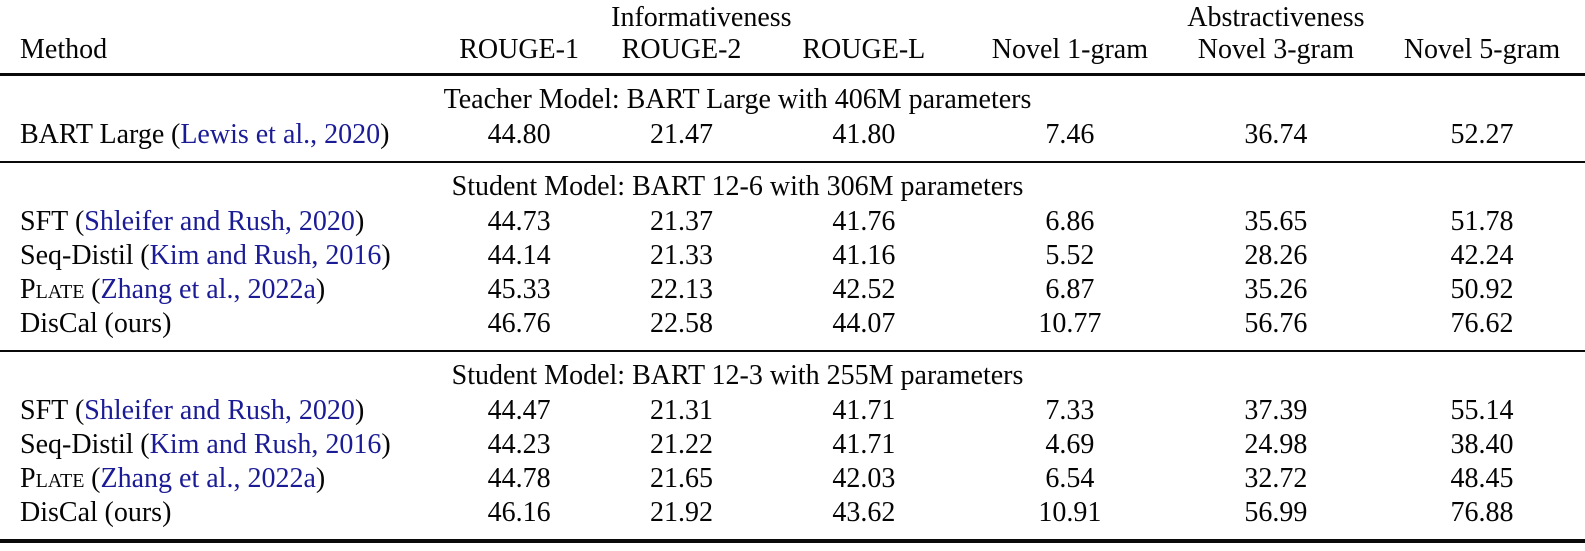  I want to click on group-header-informativeness: Informativeness, so click(701, 17).